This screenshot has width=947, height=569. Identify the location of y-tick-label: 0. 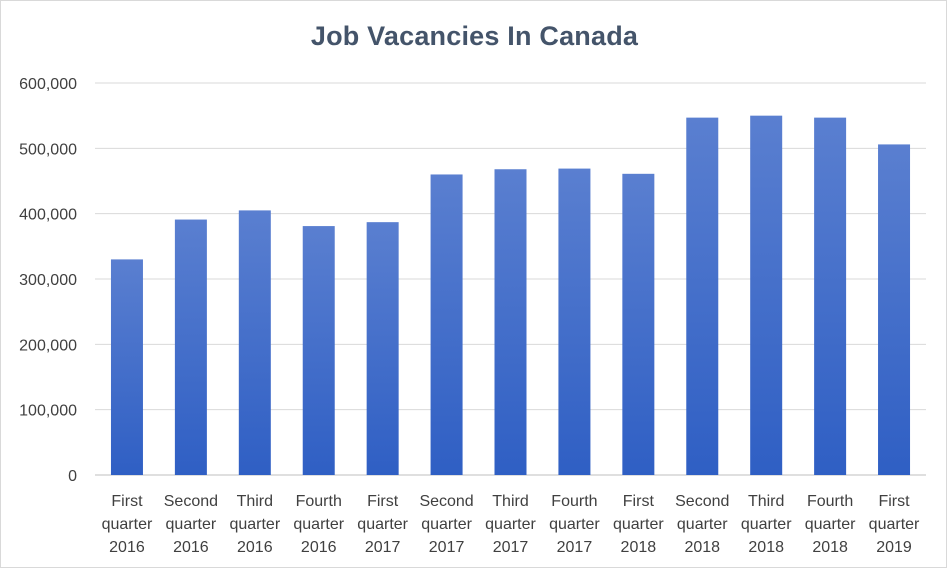
(72, 476).